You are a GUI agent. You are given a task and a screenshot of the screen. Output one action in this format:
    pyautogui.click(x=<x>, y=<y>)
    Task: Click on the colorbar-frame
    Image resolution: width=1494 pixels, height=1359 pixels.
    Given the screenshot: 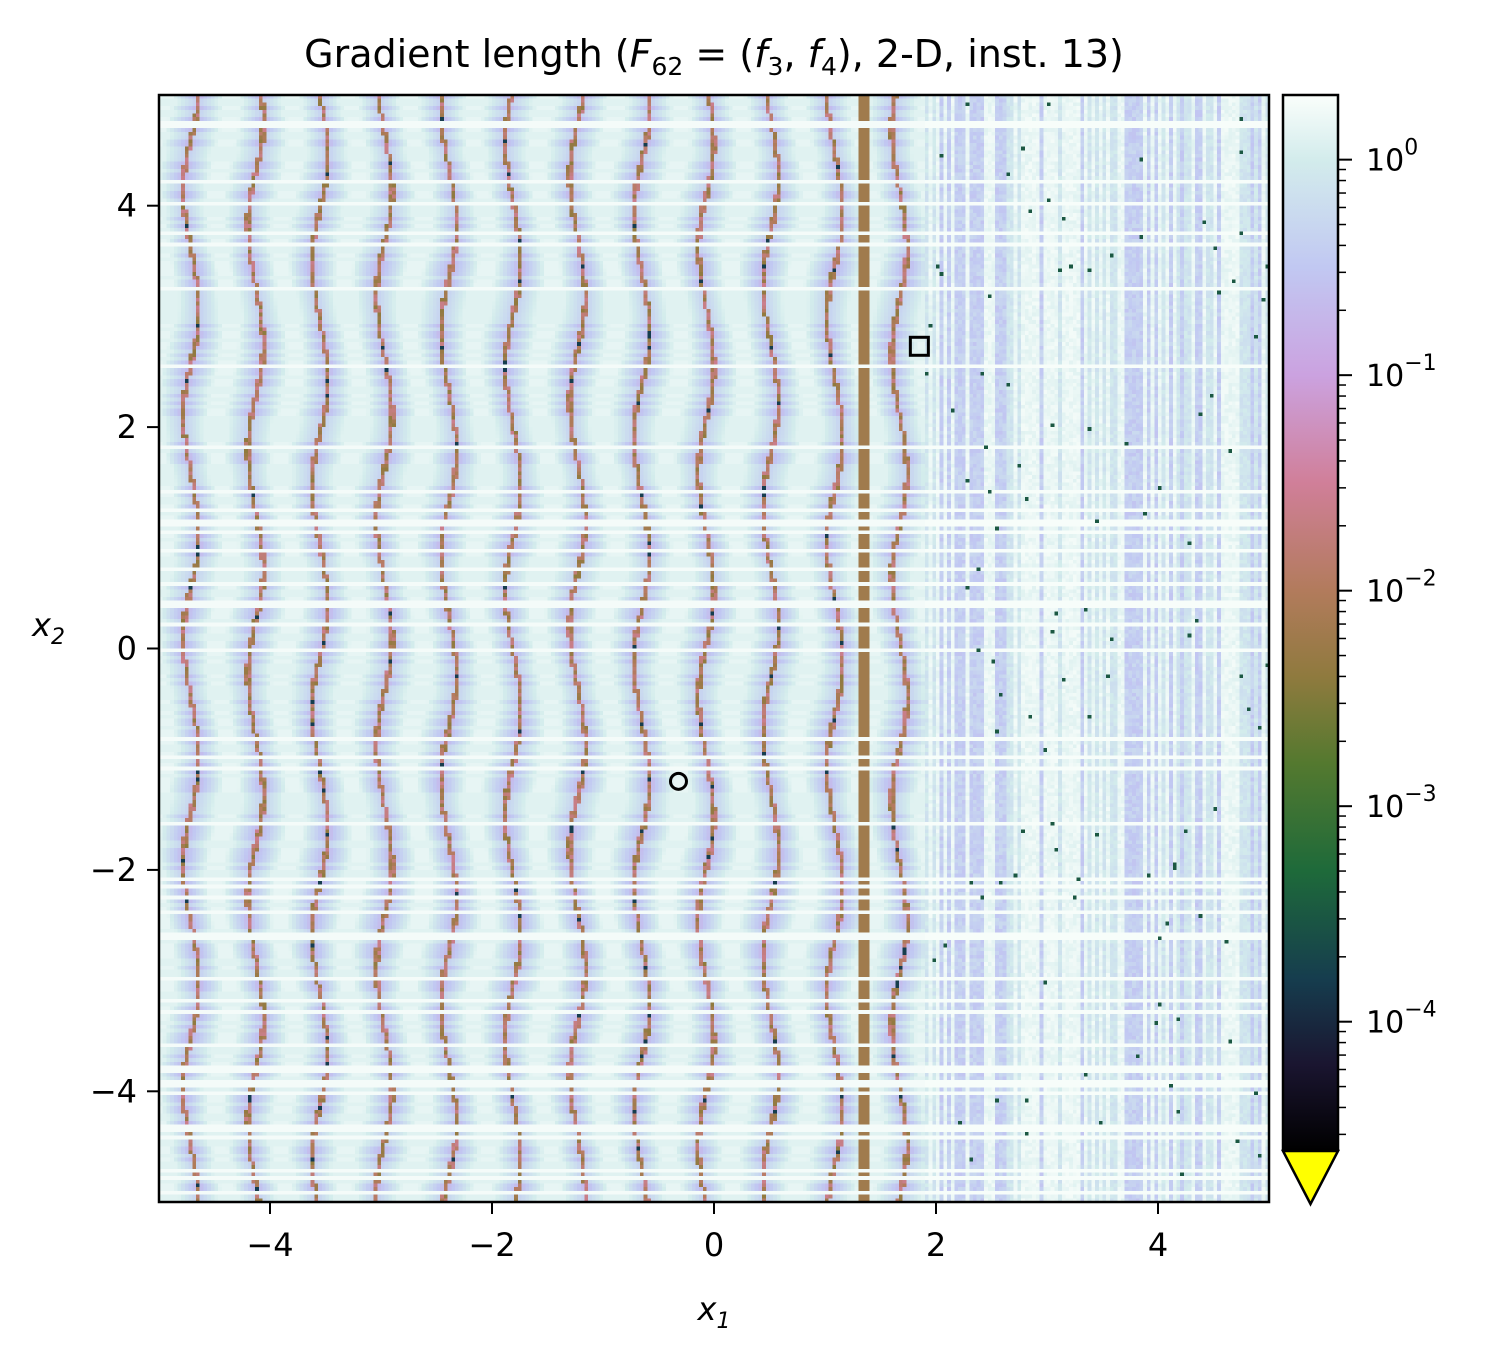 What is the action you would take?
    pyautogui.click(x=1310, y=622)
    